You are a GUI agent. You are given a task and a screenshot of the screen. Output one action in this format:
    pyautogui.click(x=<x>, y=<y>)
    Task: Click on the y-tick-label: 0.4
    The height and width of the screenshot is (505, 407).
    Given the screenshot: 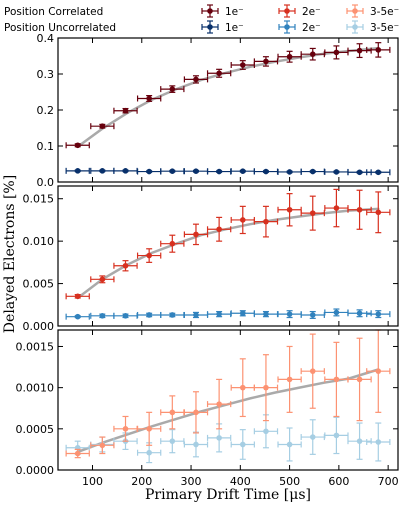 What is the action you would take?
    pyautogui.click(x=46, y=38)
    